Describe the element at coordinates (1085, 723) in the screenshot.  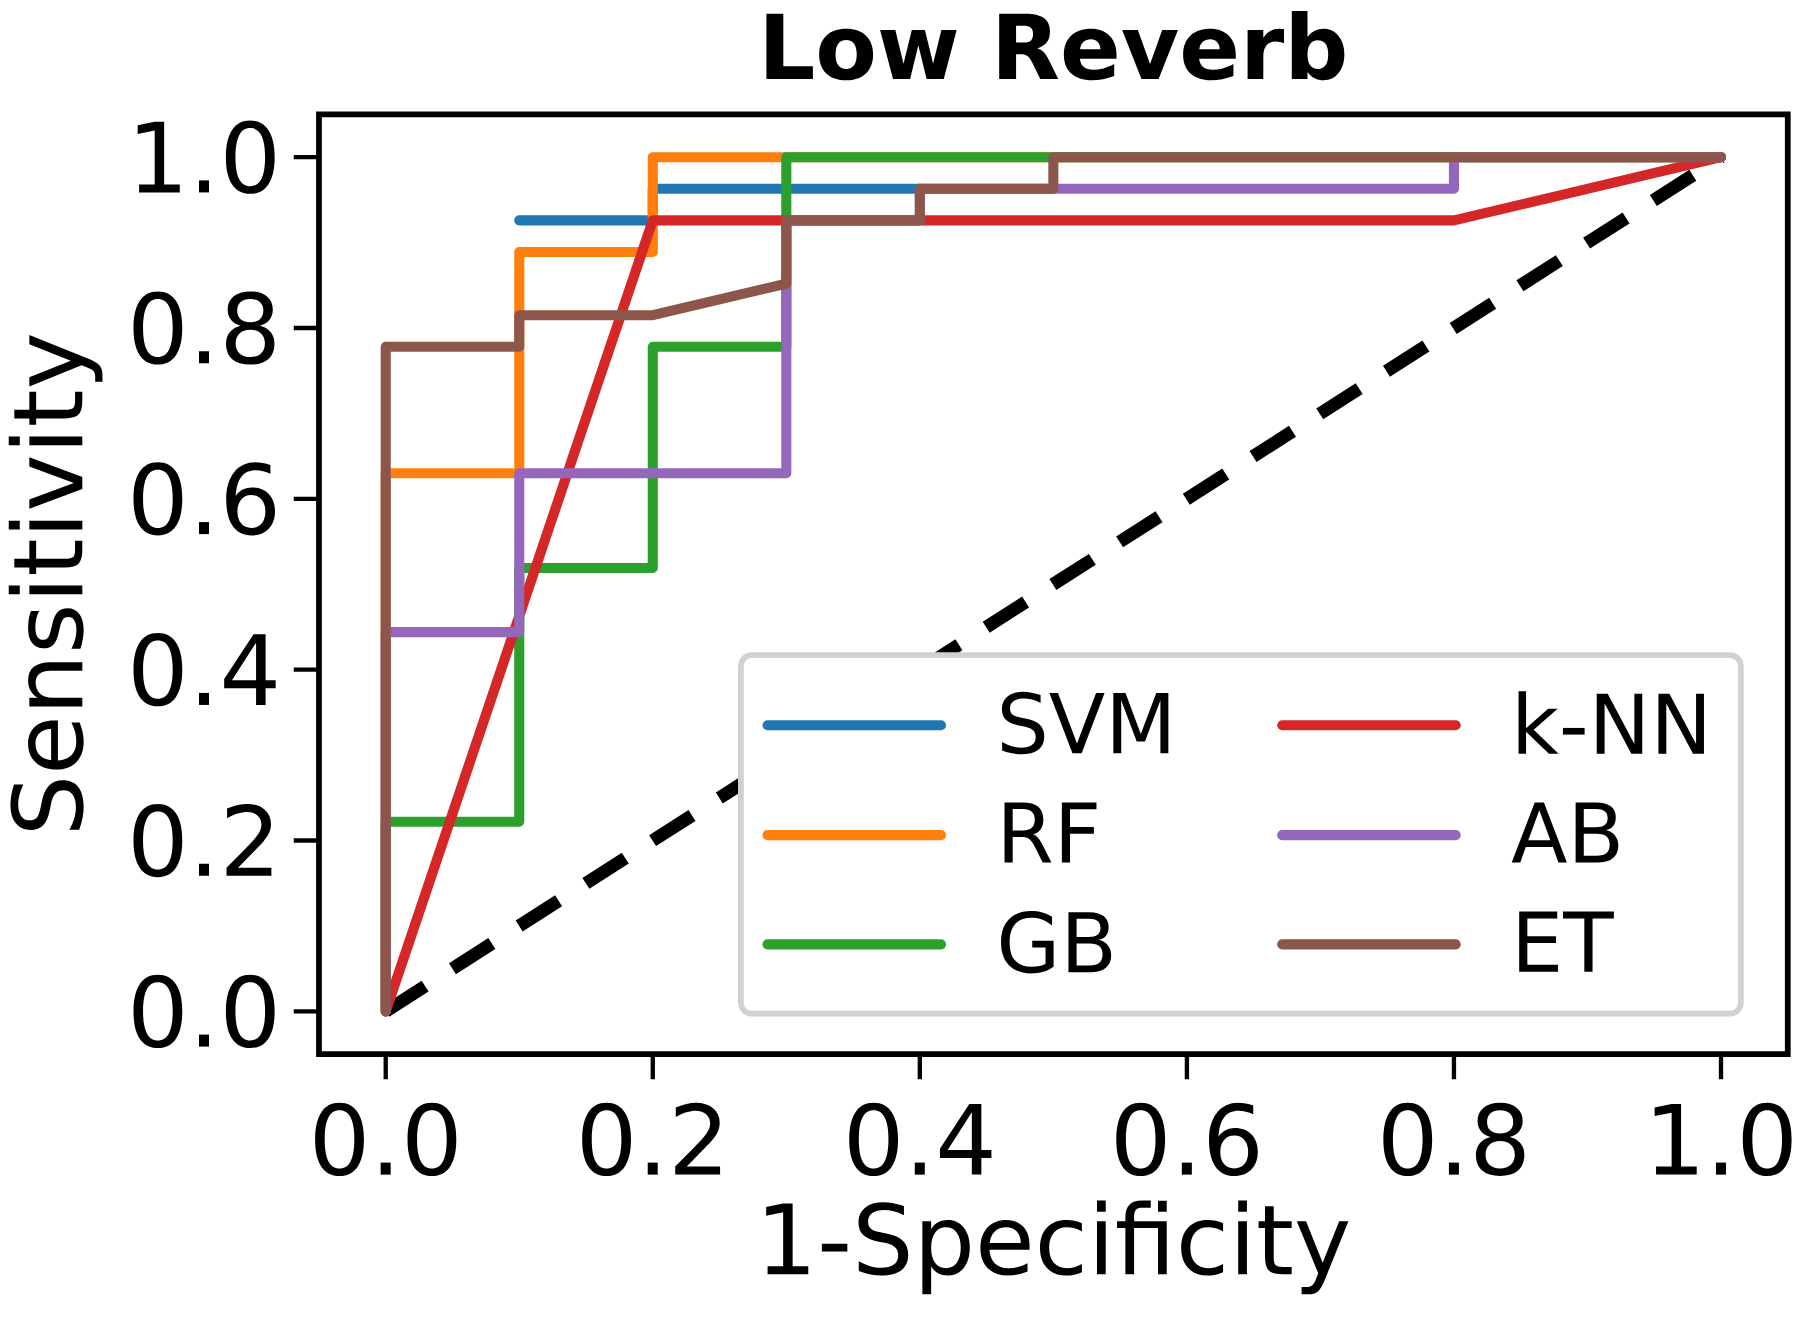
I see `legend-label: SVM` at that location.